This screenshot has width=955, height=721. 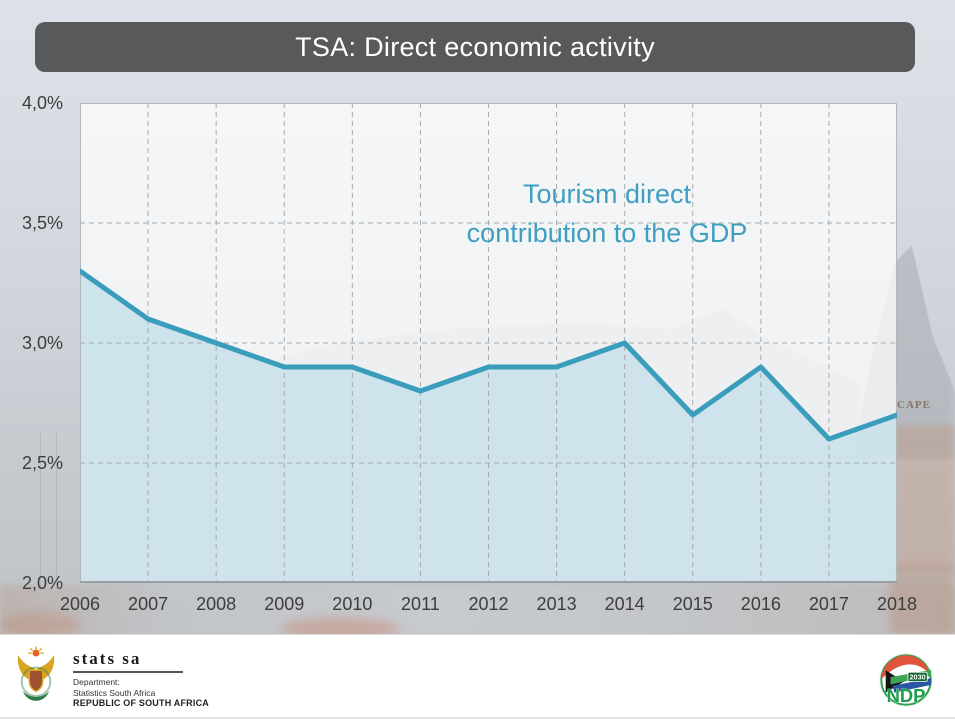 I want to click on x-tick-label: 2018, so click(x=897, y=604).